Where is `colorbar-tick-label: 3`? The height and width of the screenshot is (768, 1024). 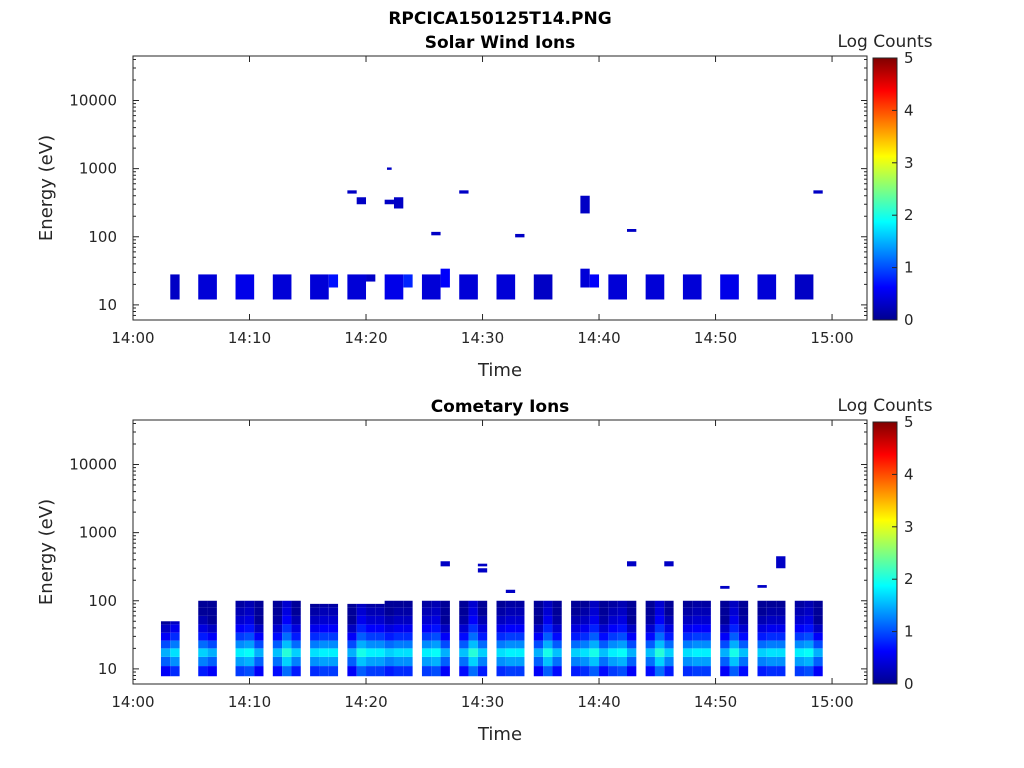
colorbar-tick-label: 3 is located at coordinates (909, 527).